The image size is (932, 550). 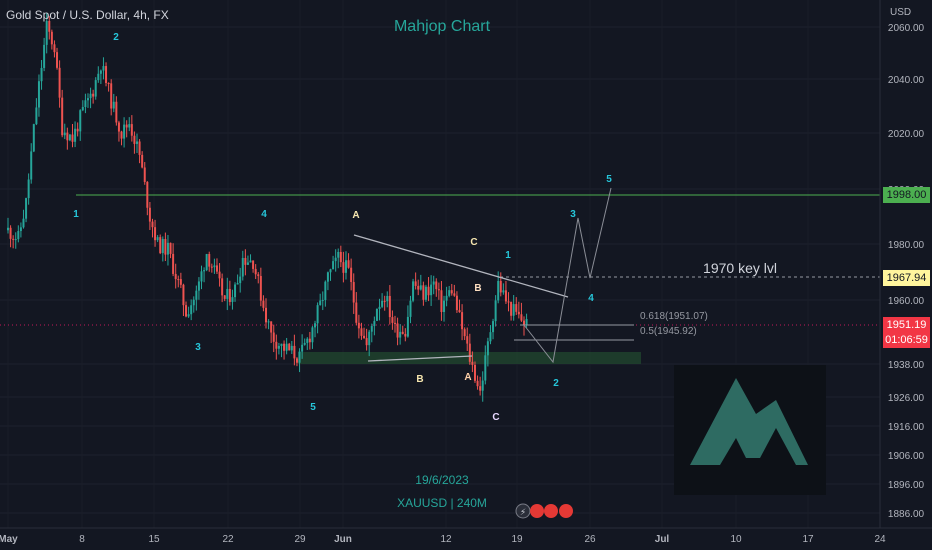 What do you see at coordinates (446, 539) in the screenshot?
I see `time-tick-label: 12` at bounding box center [446, 539].